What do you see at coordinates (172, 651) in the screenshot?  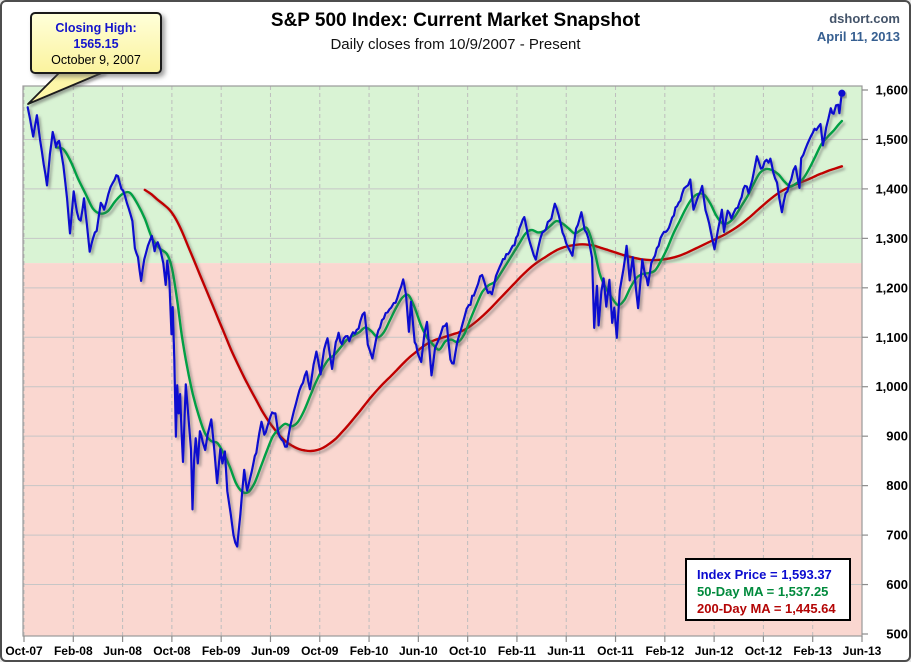 I see `svg-text: Oct-08` at bounding box center [172, 651].